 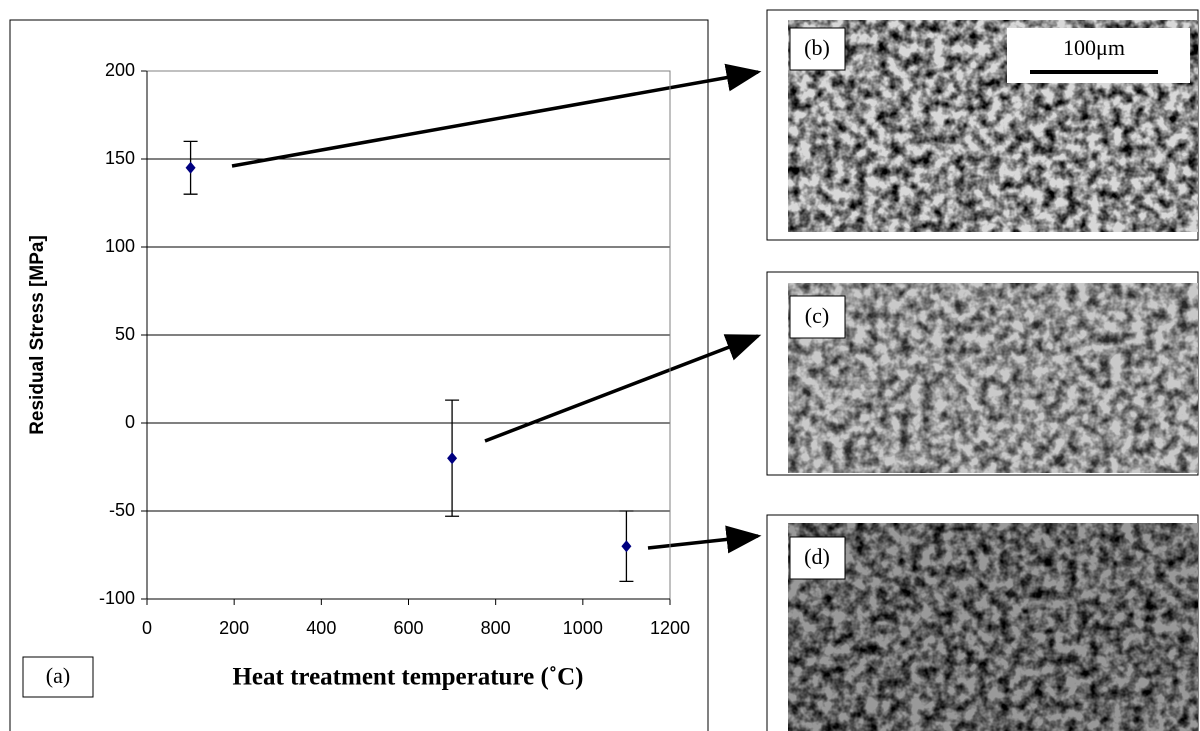 I want to click on micrograph-c, so click(x=982, y=373).